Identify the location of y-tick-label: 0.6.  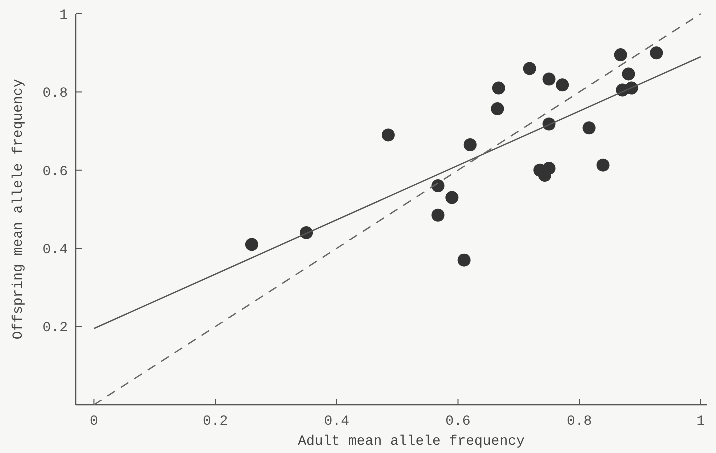
(55, 172).